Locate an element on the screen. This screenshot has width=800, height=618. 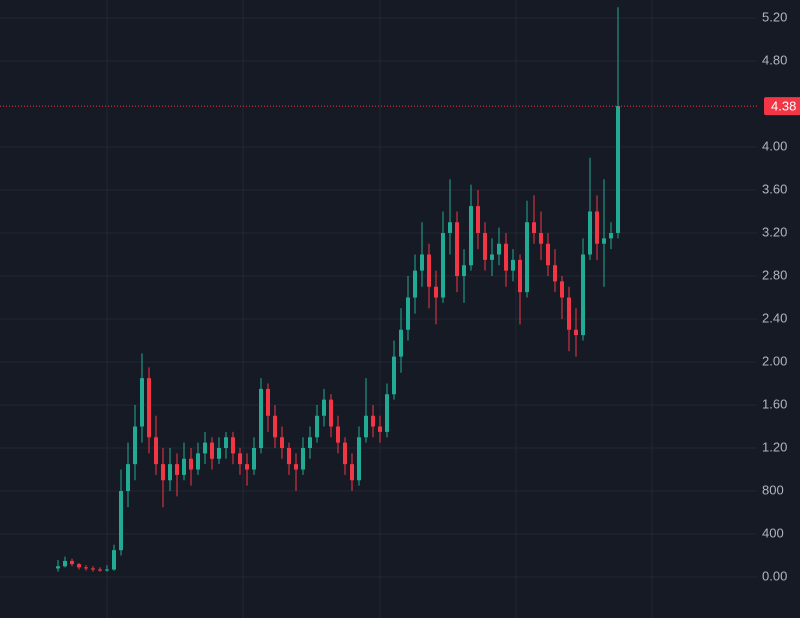
y-tick-label: 0.00 is located at coordinates (774, 575).